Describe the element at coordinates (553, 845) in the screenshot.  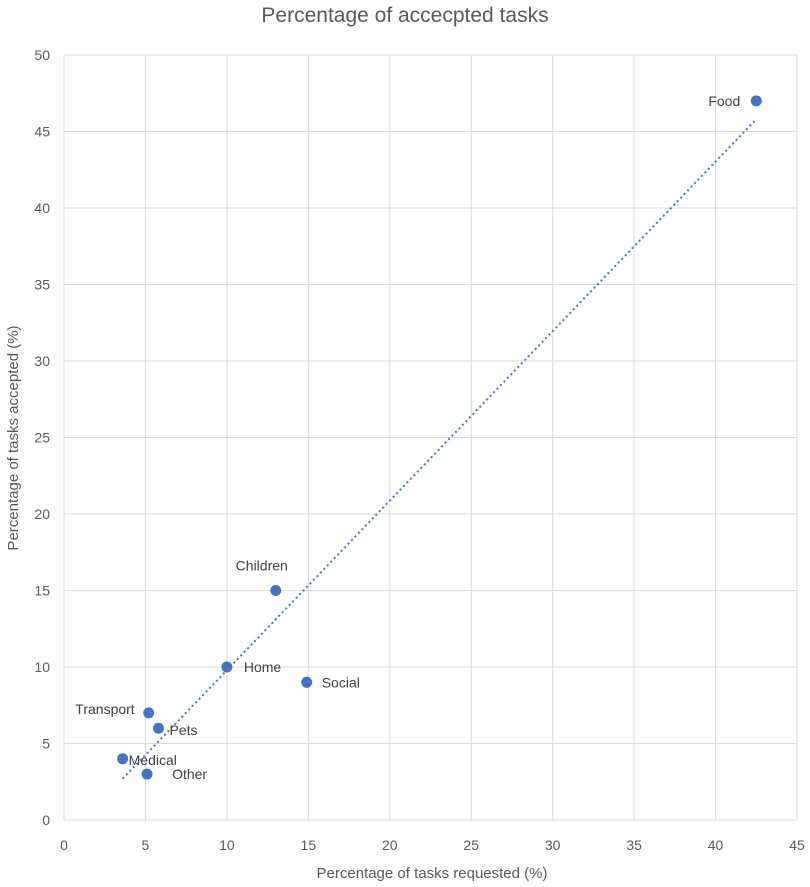
I see `x-tick-label: 30` at that location.